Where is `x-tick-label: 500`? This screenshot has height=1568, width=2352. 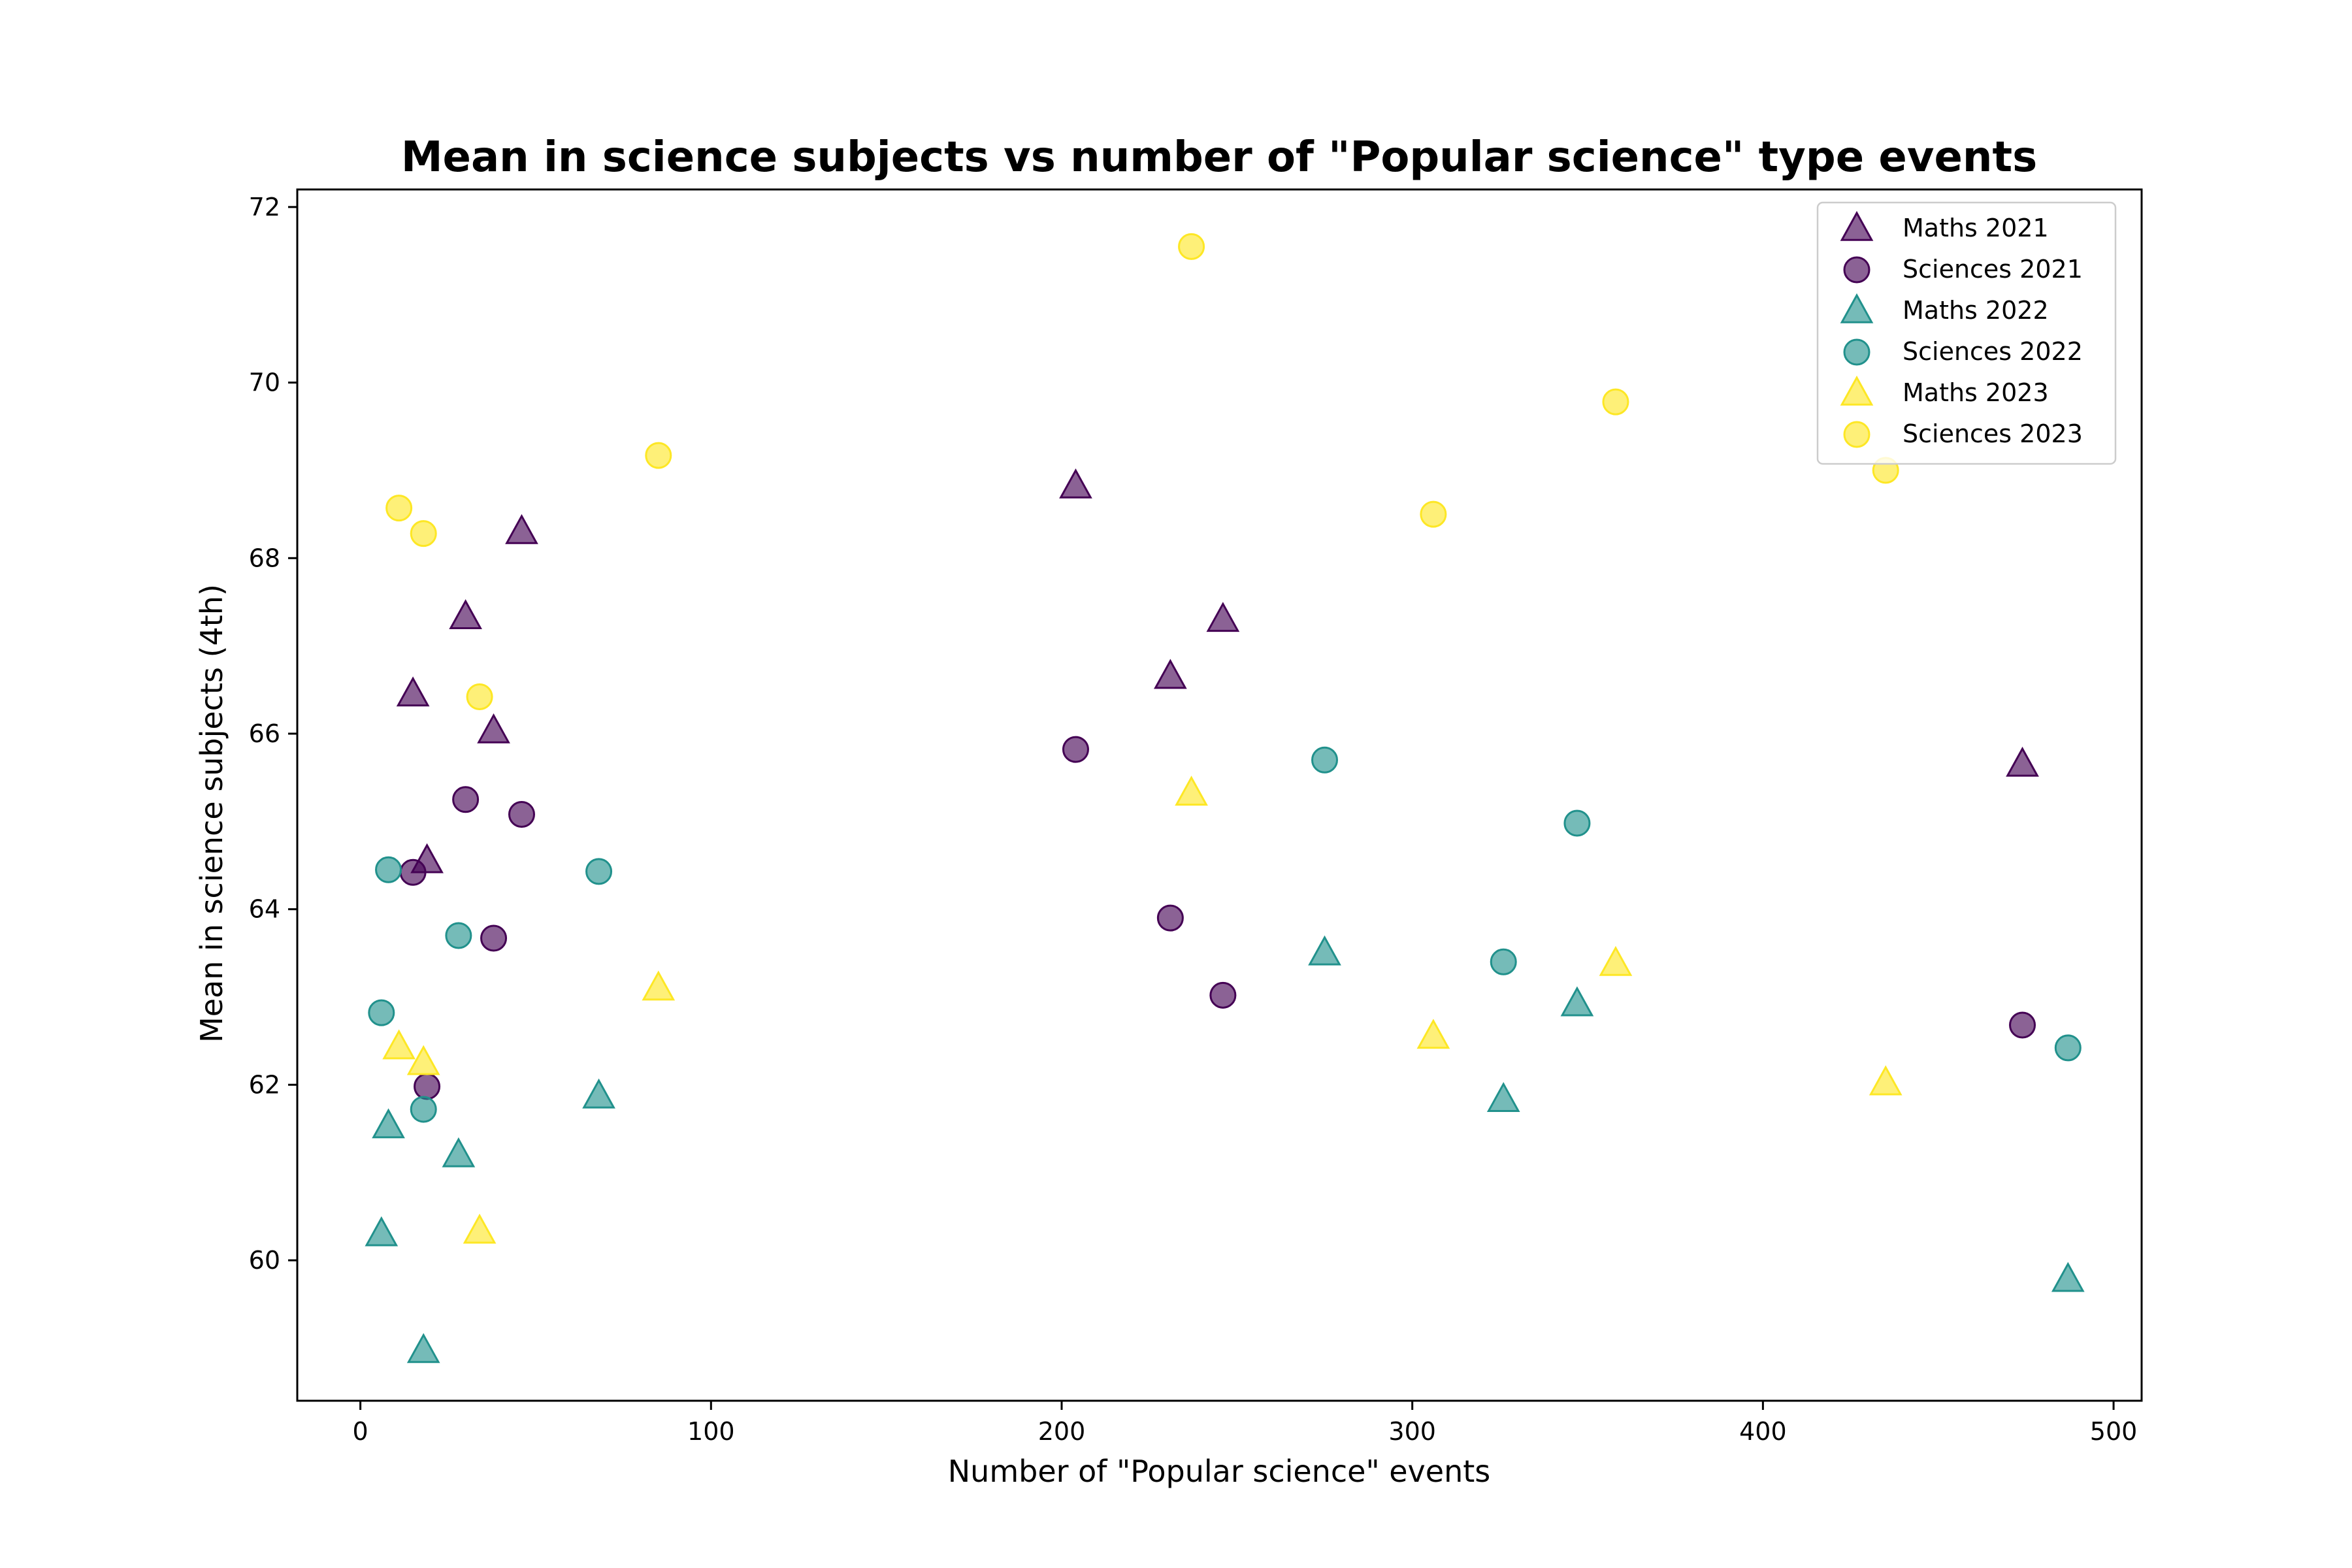
x-tick-label: 500 is located at coordinates (2114, 1431).